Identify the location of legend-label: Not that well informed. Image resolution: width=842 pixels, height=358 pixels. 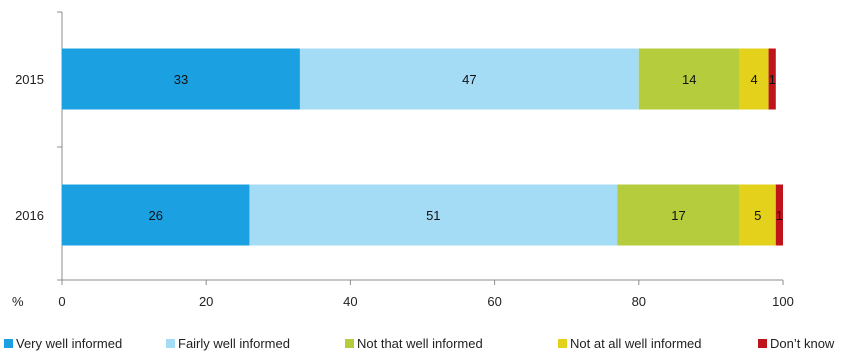
(420, 343).